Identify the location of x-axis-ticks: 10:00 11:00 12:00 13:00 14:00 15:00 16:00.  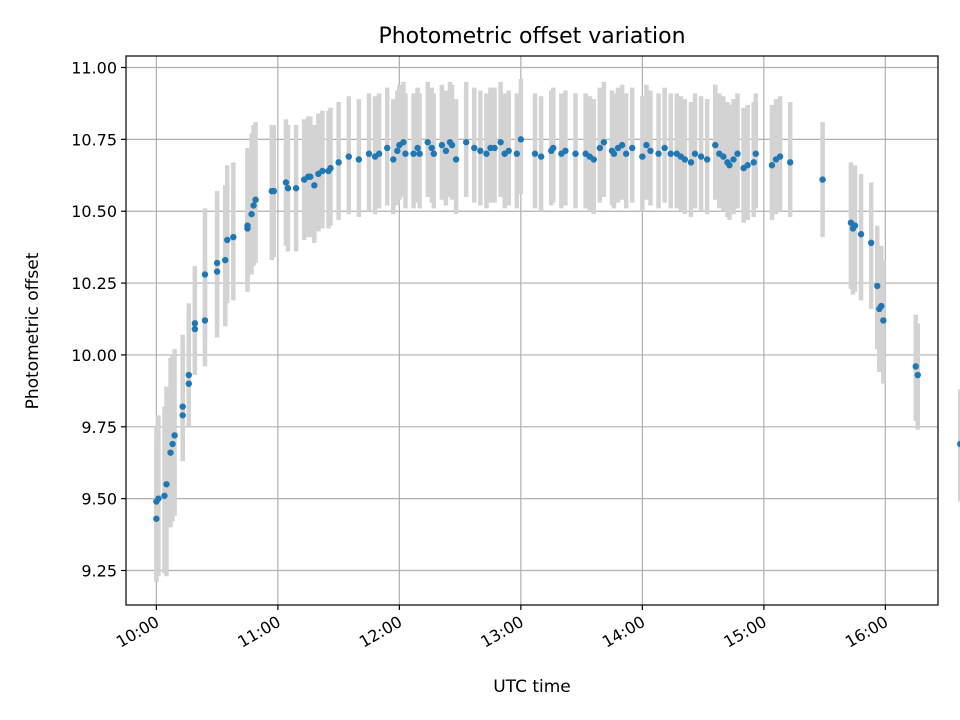
(502, 628).